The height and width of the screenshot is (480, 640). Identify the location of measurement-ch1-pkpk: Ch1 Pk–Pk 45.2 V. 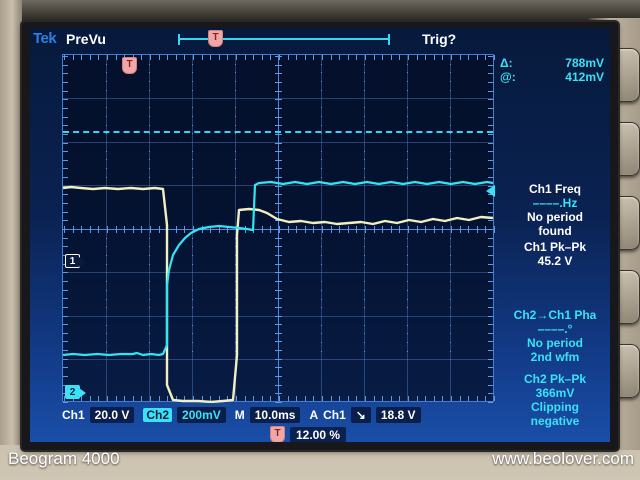
(555, 254).